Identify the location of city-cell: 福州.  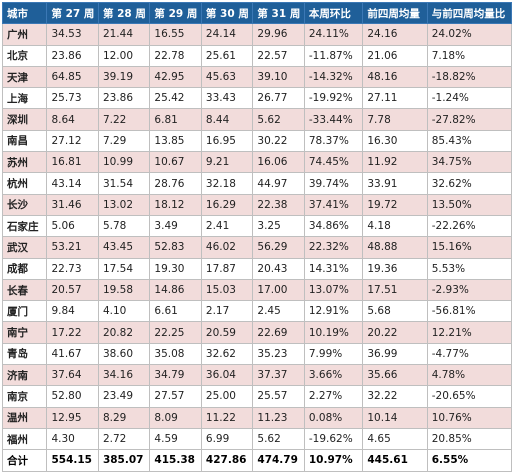
(24, 439).